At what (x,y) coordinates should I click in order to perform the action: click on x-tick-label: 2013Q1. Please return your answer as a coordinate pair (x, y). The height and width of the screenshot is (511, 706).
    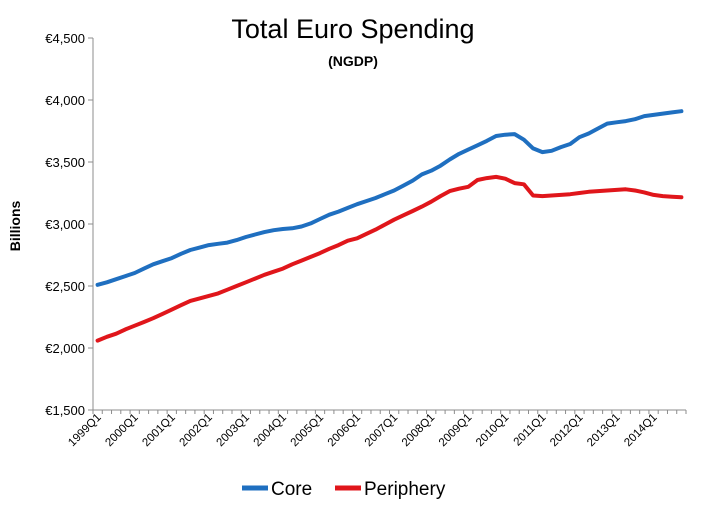
    Looking at the image, I should click on (603, 430).